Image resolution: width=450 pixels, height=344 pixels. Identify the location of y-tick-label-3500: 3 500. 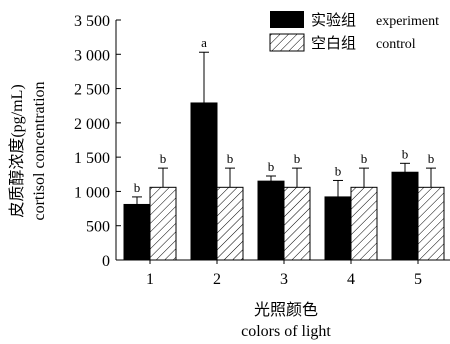
(92, 21).